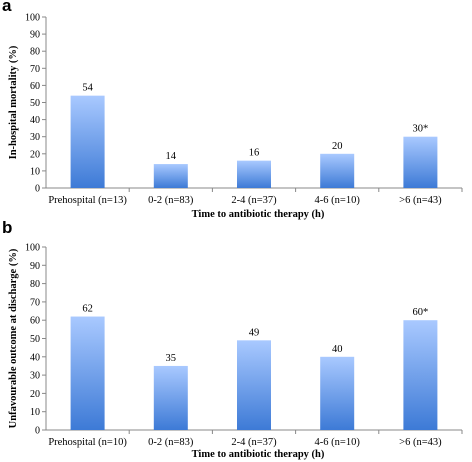  What do you see at coordinates (421, 129) in the screenshot?
I see `data-label: 30*` at bounding box center [421, 129].